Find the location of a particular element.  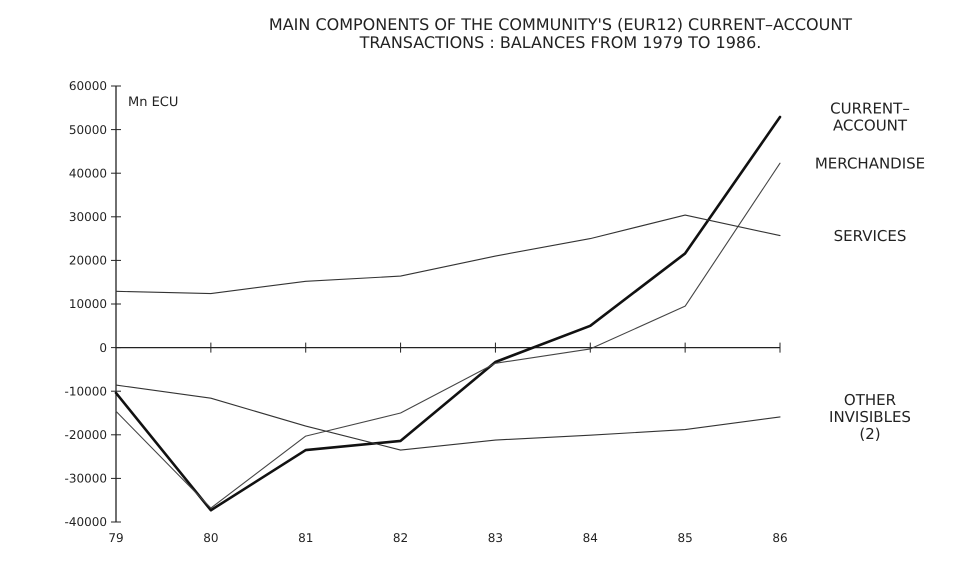

y-tick-label: 40000 is located at coordinates (87, 173).